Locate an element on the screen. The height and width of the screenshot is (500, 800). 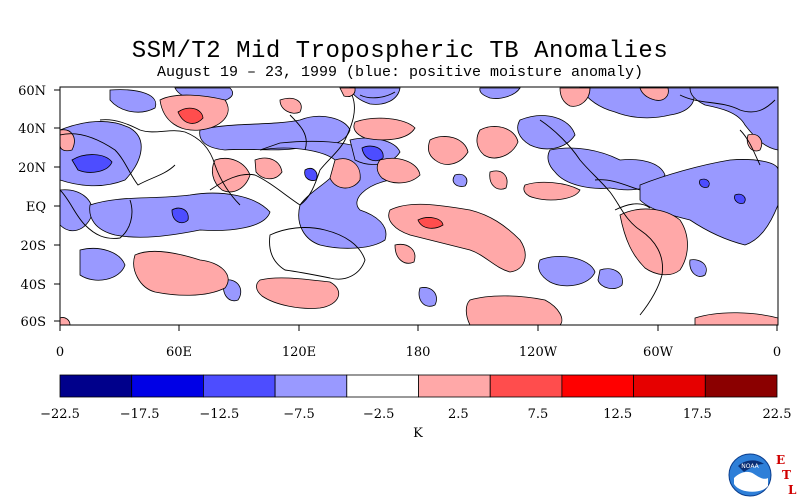
lat-label-40s: 40S is located at coordinates (33, 285).